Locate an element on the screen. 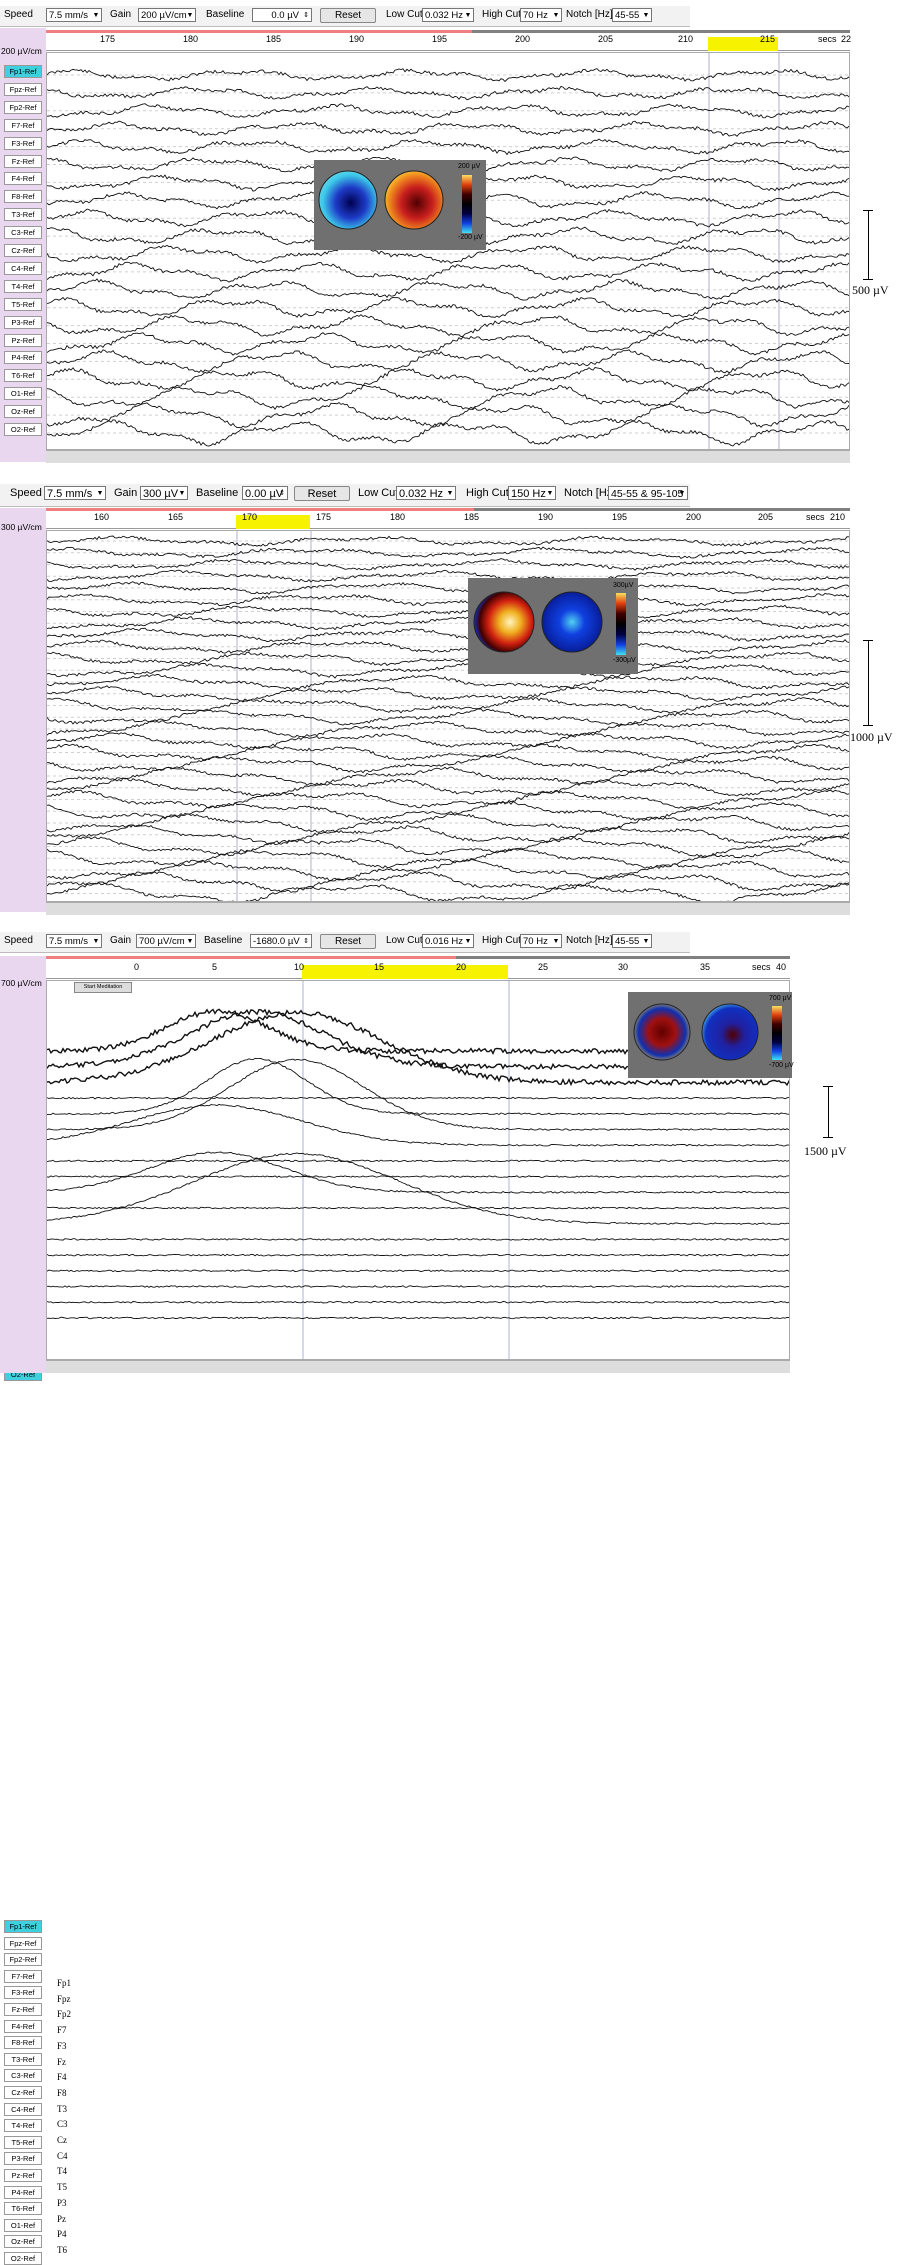 The image size is (900, 2265). time-tick: 190 is located at coordinates (546, 517).